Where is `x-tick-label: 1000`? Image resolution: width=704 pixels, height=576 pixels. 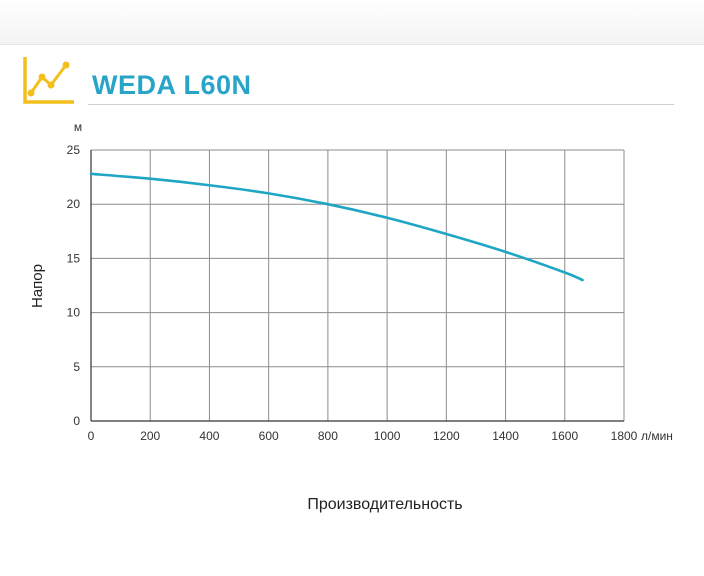
x-tick-label: 1000 is located at coordinates (387, 436).